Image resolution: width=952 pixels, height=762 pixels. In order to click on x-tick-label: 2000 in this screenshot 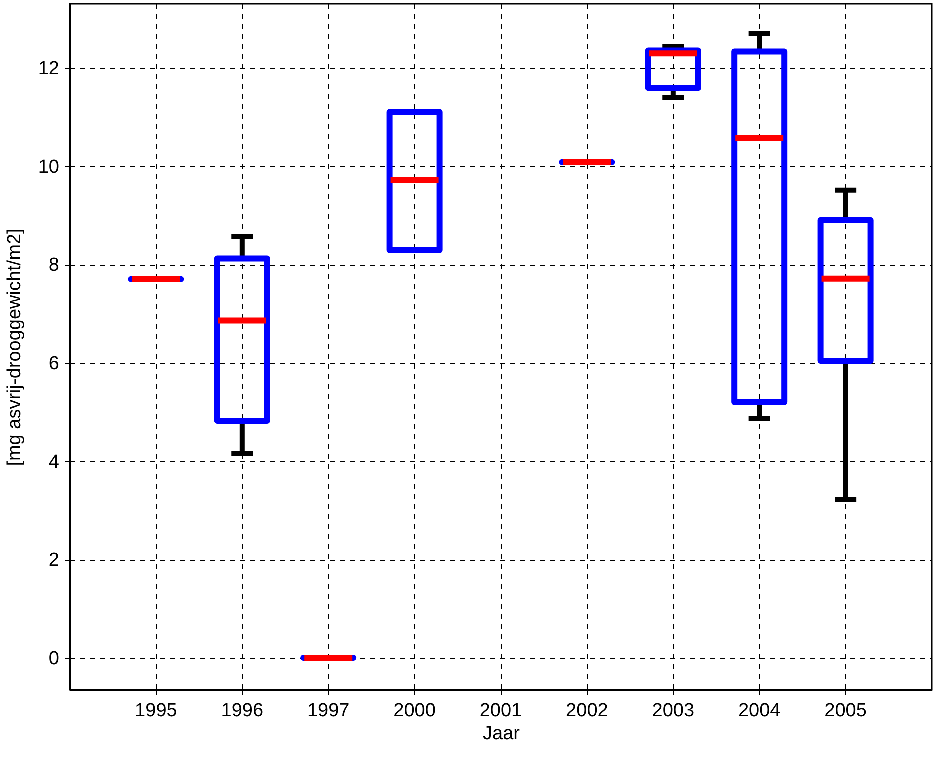, I will do `click(415, 711)`.